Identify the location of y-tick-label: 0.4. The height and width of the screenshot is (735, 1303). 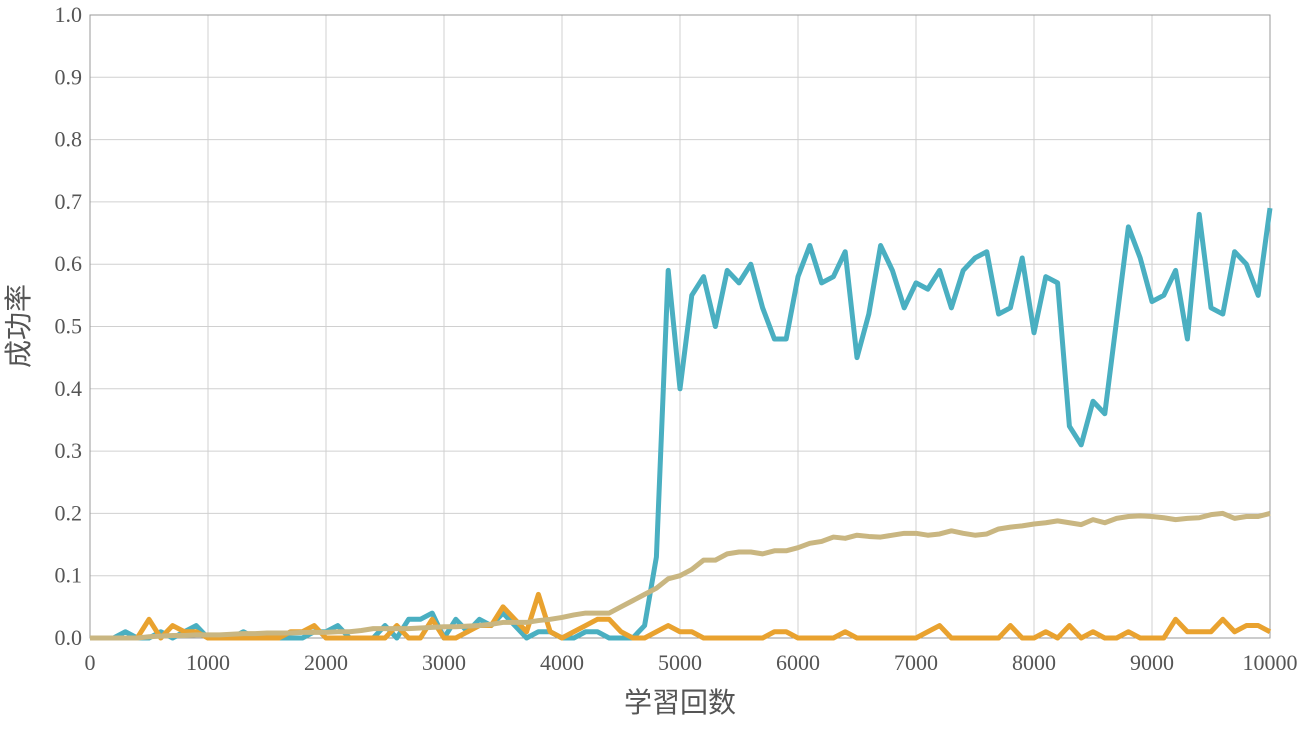
(69, 388).